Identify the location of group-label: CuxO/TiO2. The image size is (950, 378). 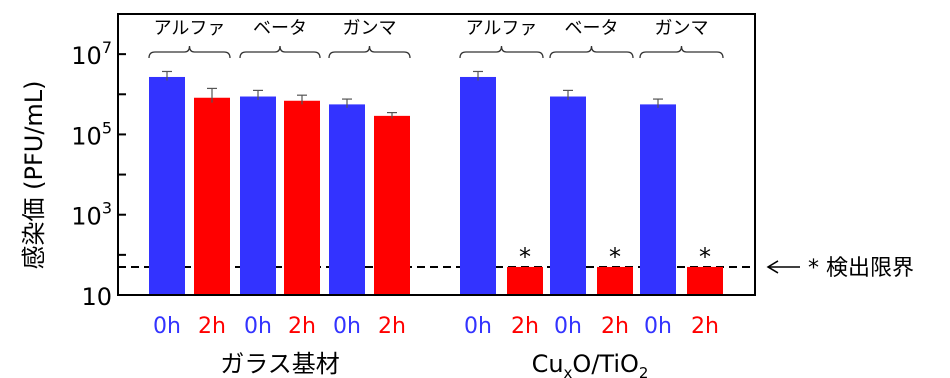
(590, 364).